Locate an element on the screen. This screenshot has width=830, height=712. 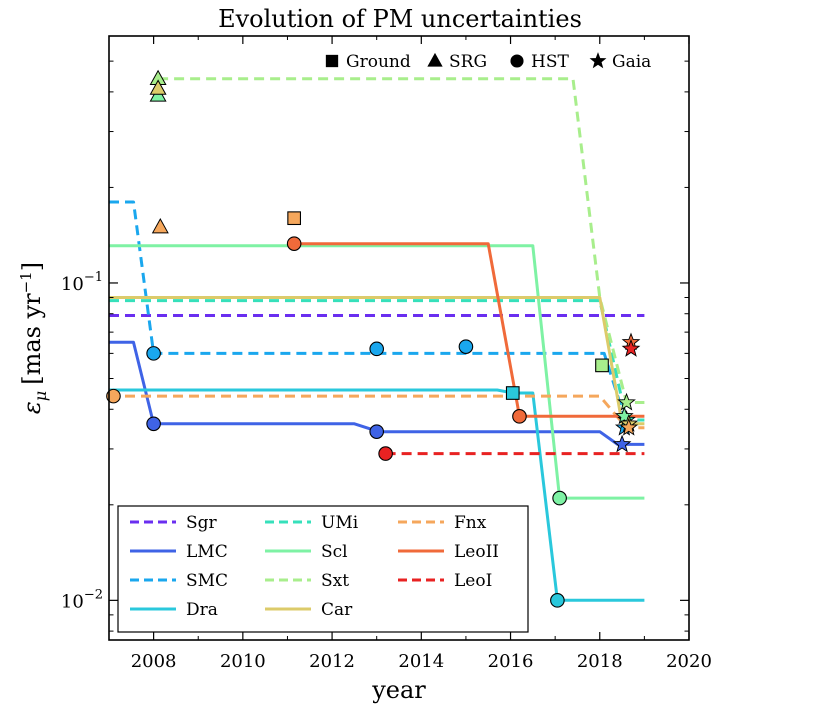
x-tick-label: 2020 is located at coordinates (689, 661).